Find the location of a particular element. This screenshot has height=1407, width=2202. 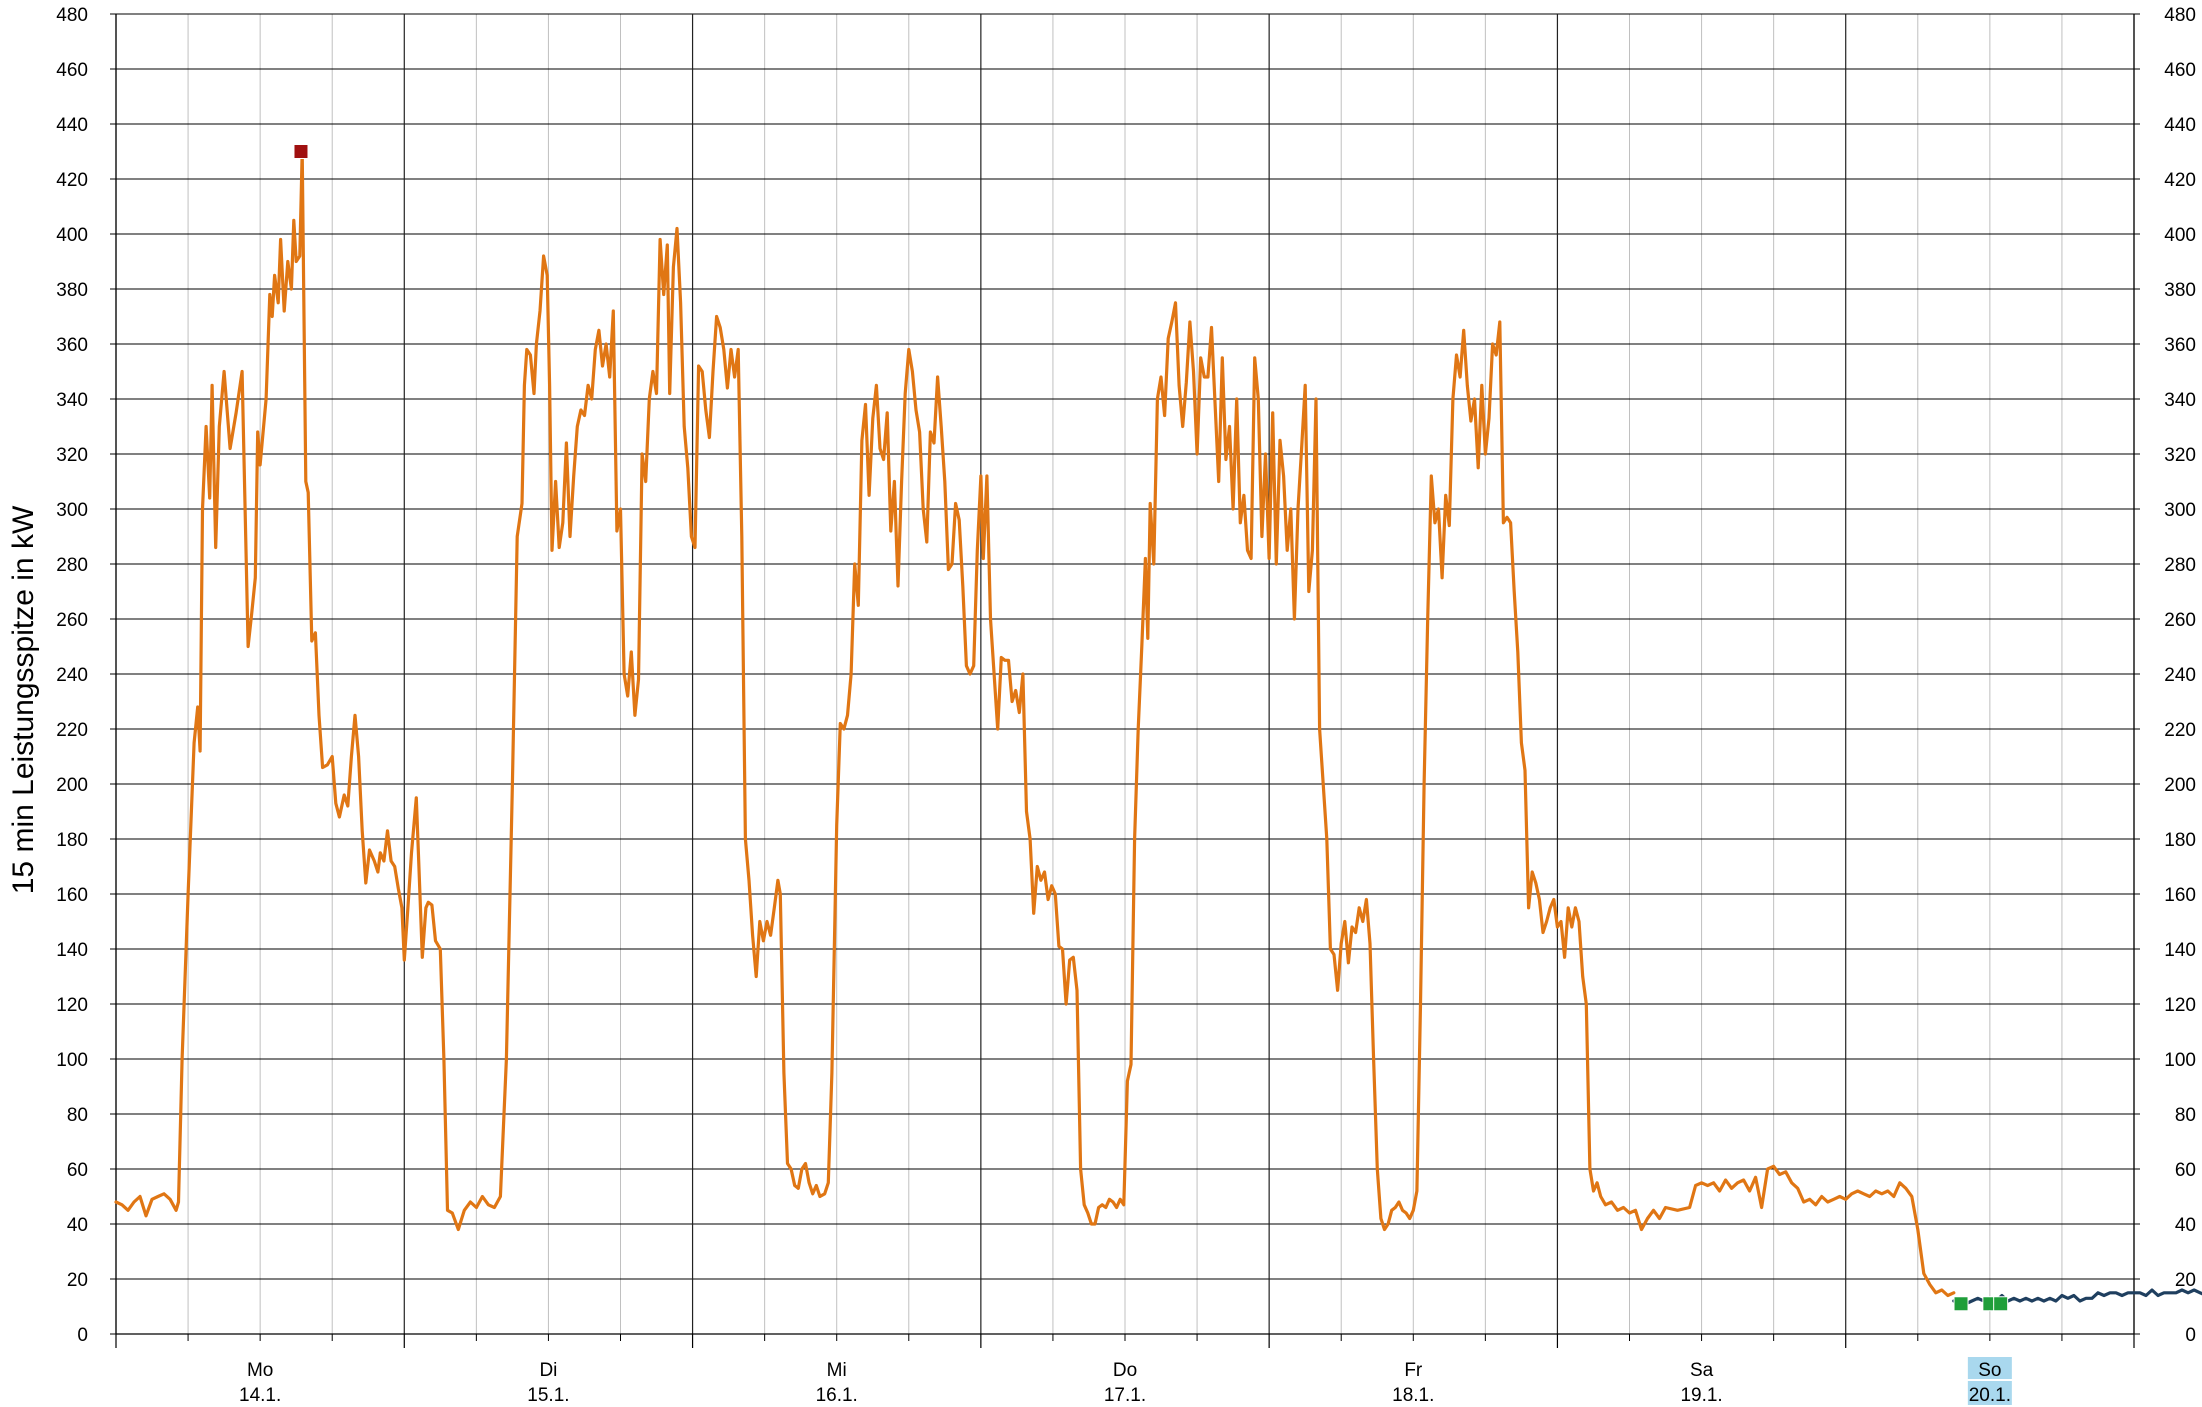

y-tick-label-left: 440 is located at coordinates (72, 125).